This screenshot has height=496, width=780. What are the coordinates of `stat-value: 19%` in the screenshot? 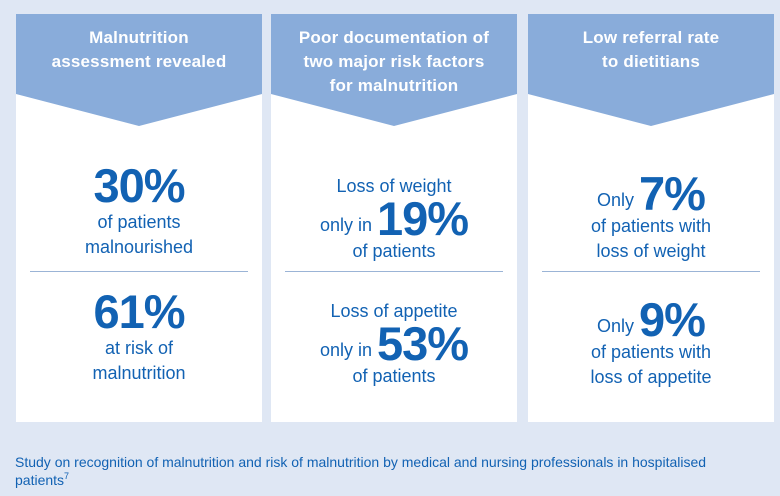 It's located at (422, 218).